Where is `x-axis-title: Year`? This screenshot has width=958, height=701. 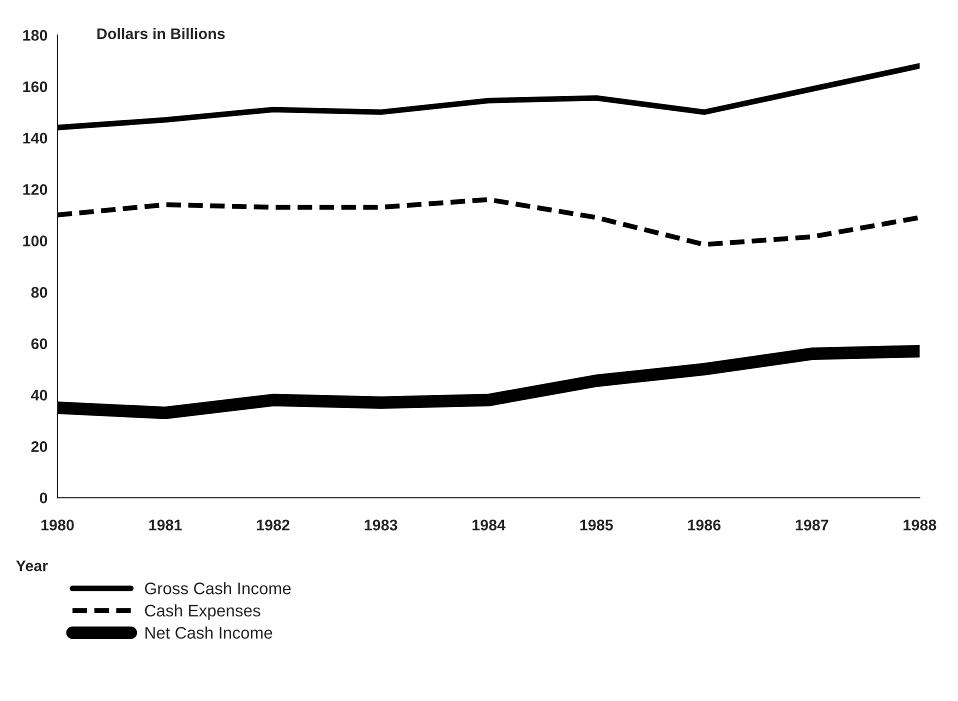 x-axis-title: Year is located at coordinates (32, 566).